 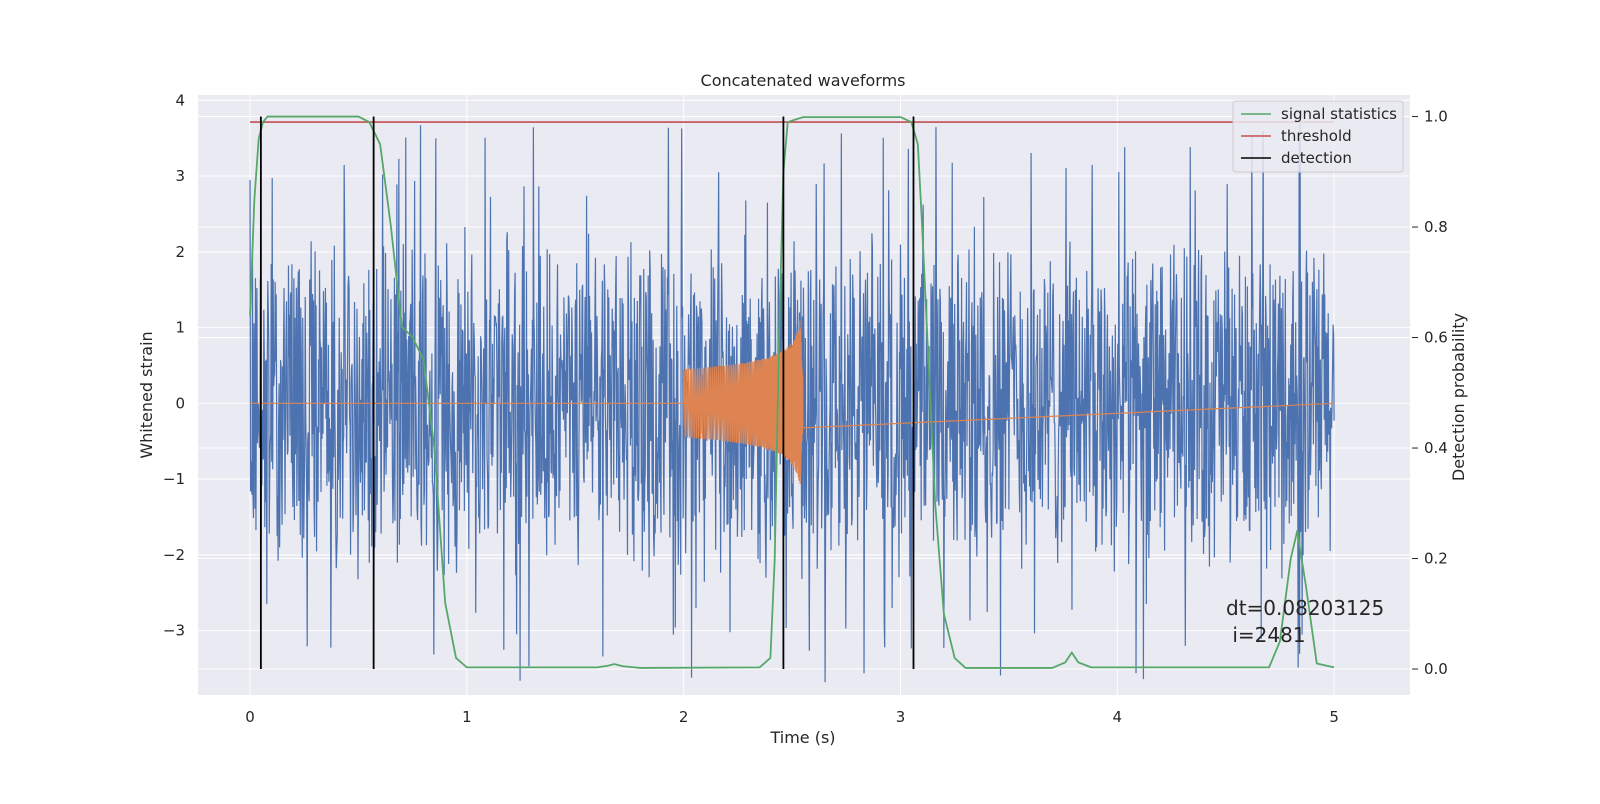 What do you see at coordinates (1436, 227) in the screenshot?
I see `y-right-tick-label-1: 0.8` at bounding box center [1436, 227].